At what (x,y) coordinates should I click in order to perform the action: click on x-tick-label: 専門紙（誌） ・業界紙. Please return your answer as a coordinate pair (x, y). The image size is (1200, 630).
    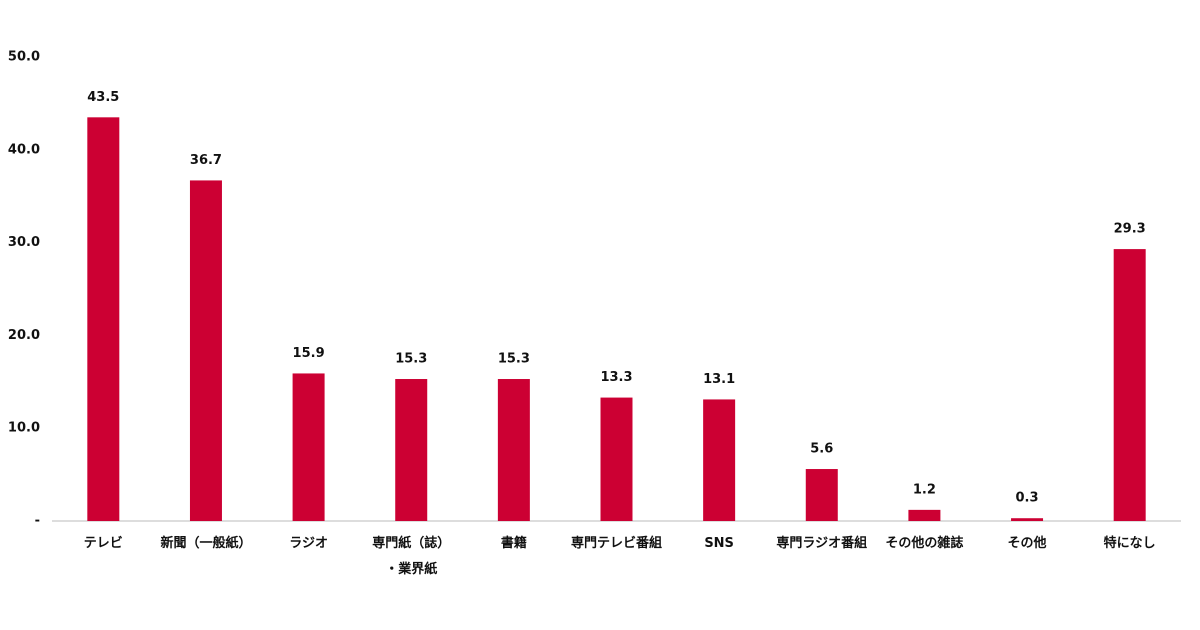
    Looking at the image, I should click on (411, 556).